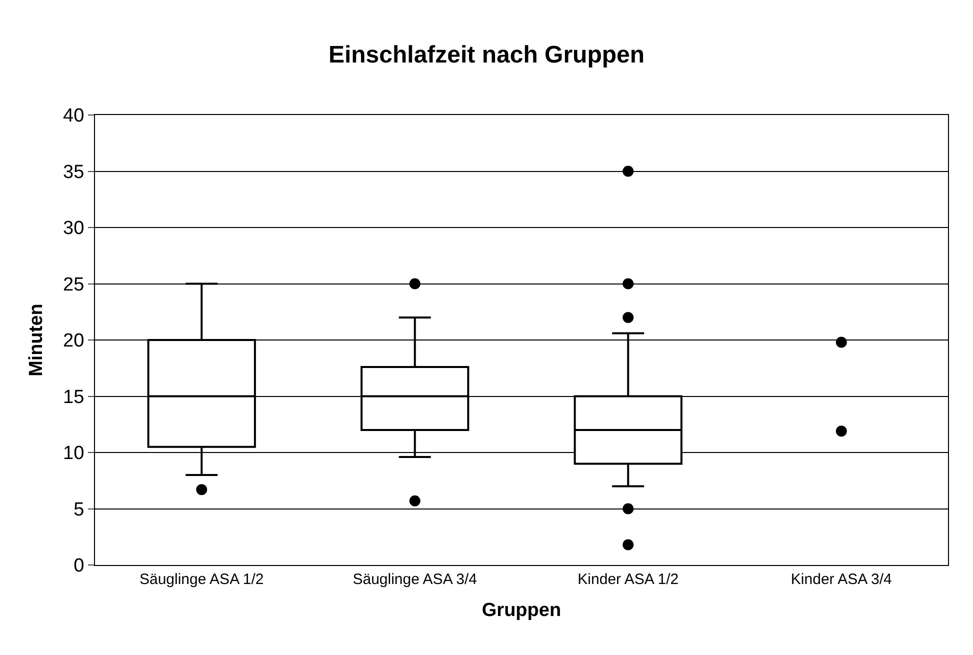 This screenshot has width=973, height=655. I want to click on y-tick-label: 20, so click(73, 341).